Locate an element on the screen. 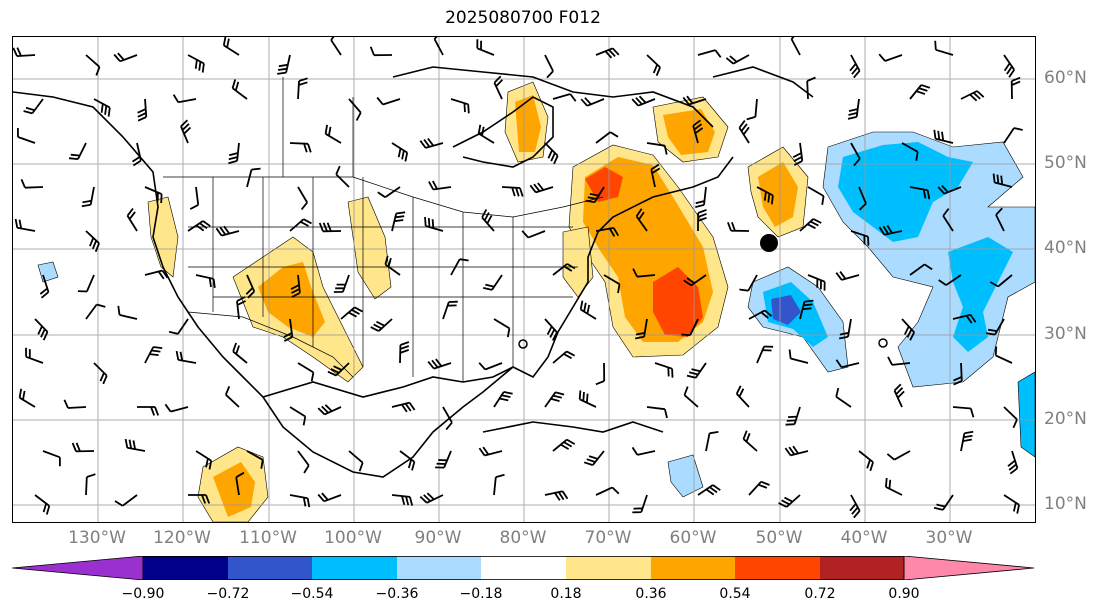 Image resolution: width=1105 pixels, height=615 pixels. anomaly-fill-eastpac is located at coordinates (685, 476).